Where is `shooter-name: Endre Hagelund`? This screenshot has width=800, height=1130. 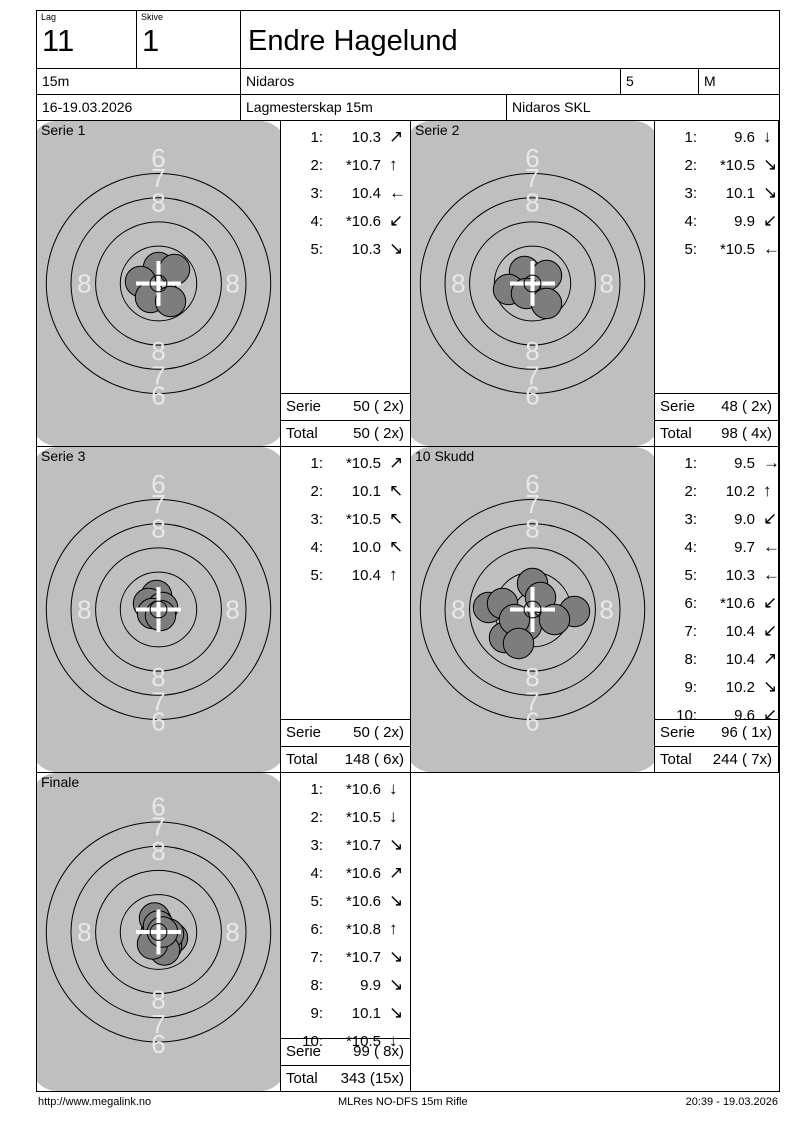 shooter-name: Endre Hagelund is located at coordinates (353, 41).